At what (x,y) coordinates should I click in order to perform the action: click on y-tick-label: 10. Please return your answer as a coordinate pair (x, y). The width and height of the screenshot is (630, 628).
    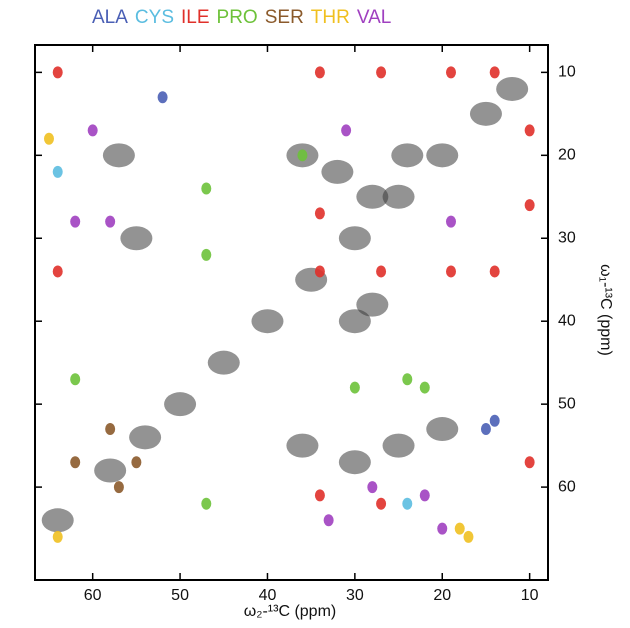
    Looking at the image, I should click on (567, 72).